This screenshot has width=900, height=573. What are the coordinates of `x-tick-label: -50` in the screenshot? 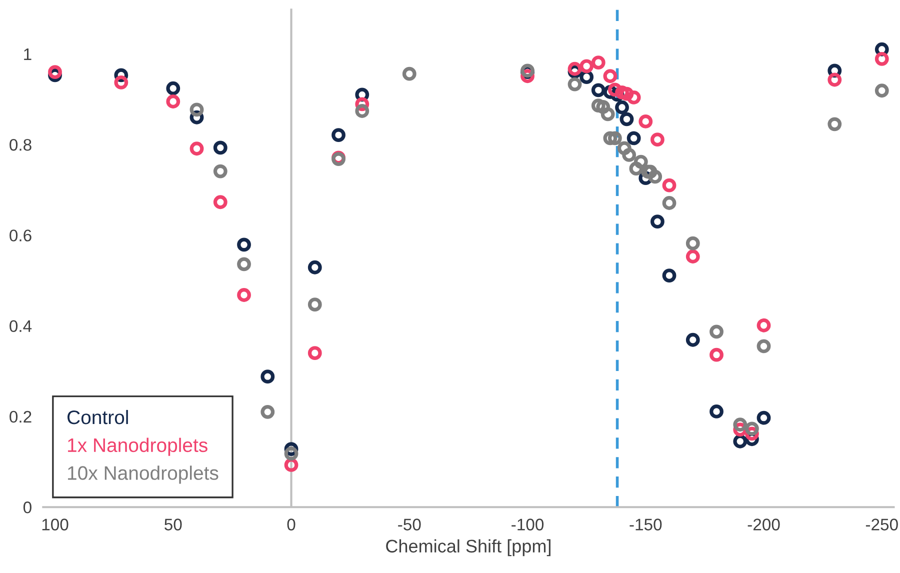 It's located at (409, 524).